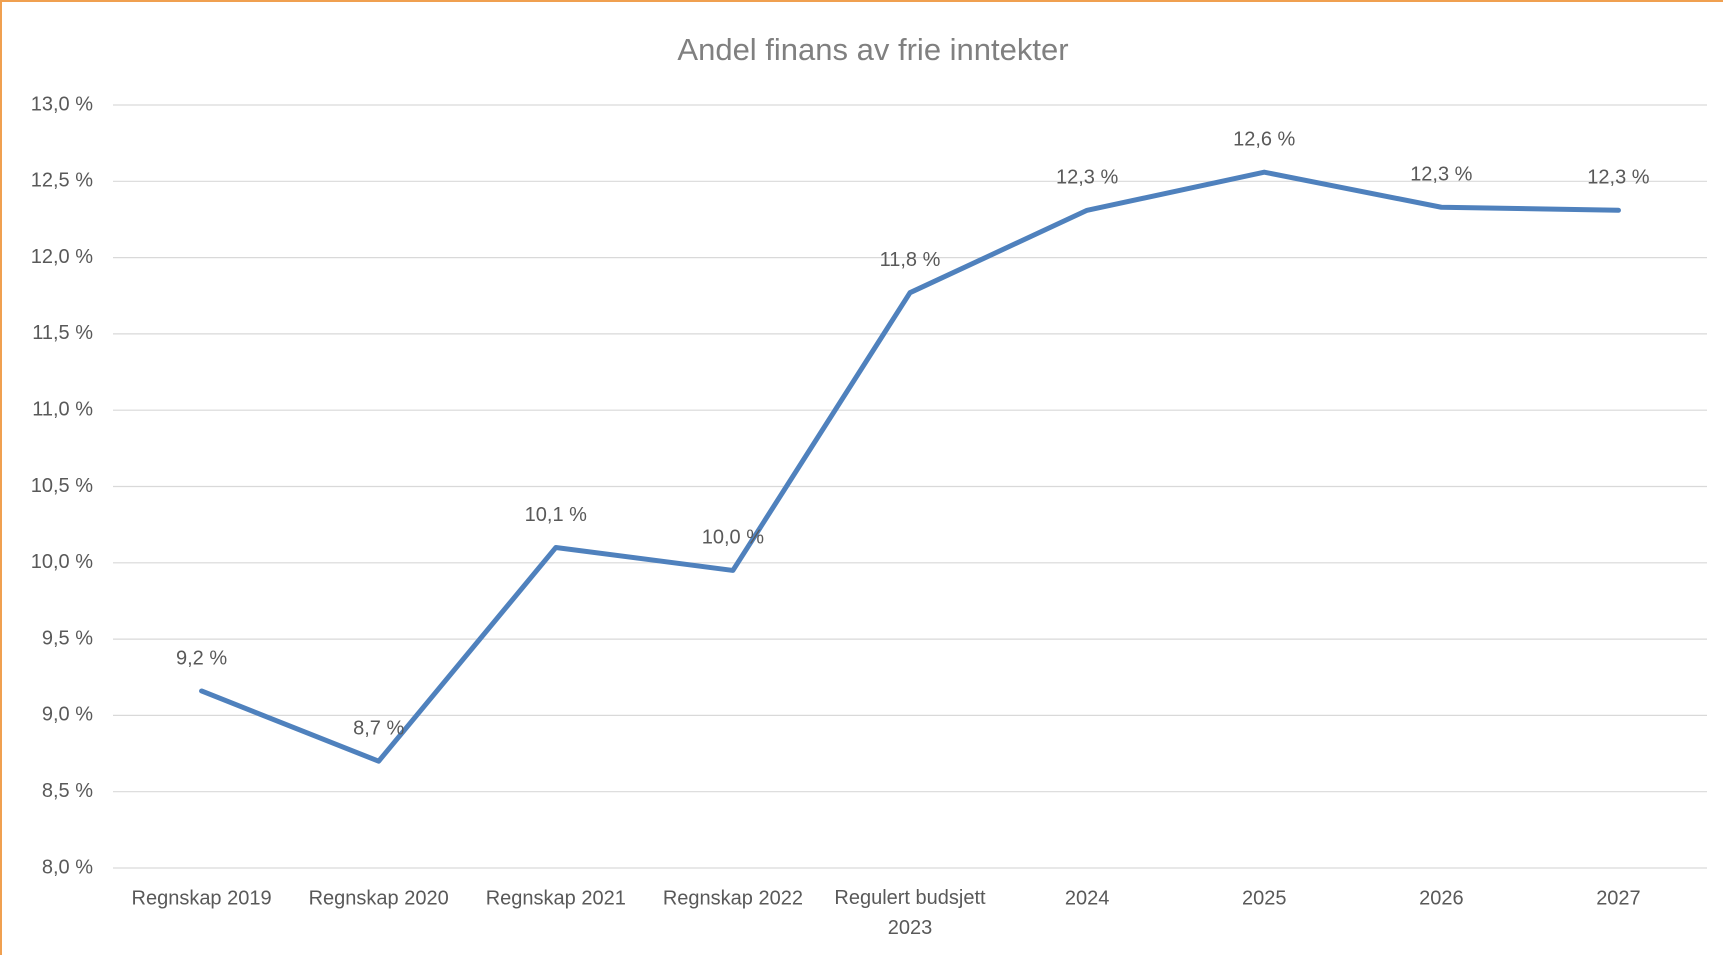 This screenshot has height=955, width=1723. I want to click on y-tick-label: 11,0 %, so click(62, 409).